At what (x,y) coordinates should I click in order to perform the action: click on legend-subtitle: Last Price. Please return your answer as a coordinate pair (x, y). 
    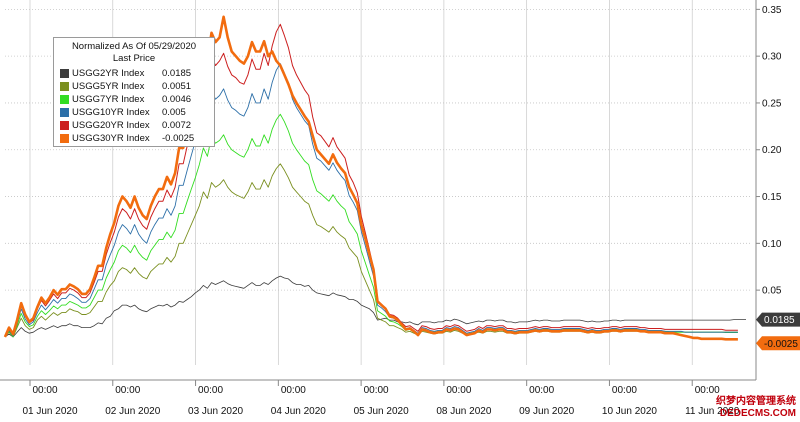
    Looking at the image, I should click on (134, 58).